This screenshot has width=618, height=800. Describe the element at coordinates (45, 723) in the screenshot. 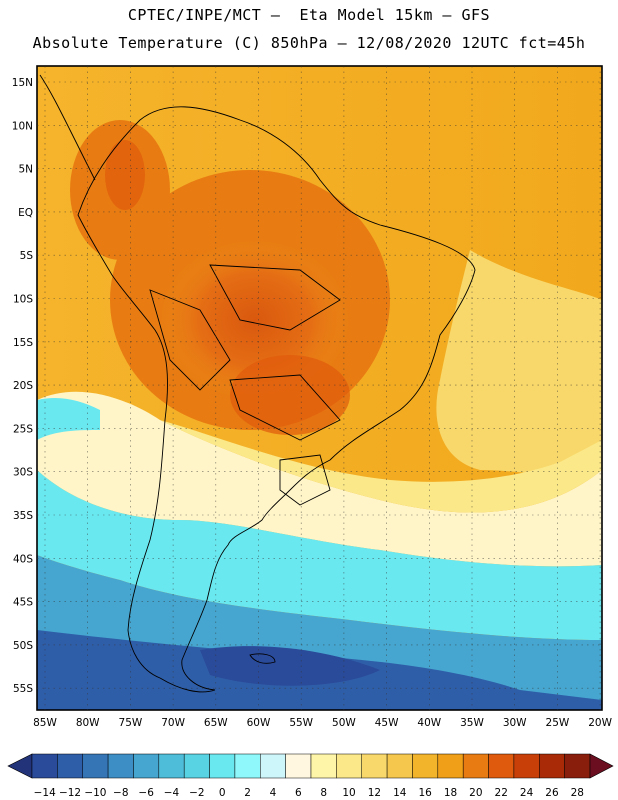

I see `longitude-label: 85W` at that location.